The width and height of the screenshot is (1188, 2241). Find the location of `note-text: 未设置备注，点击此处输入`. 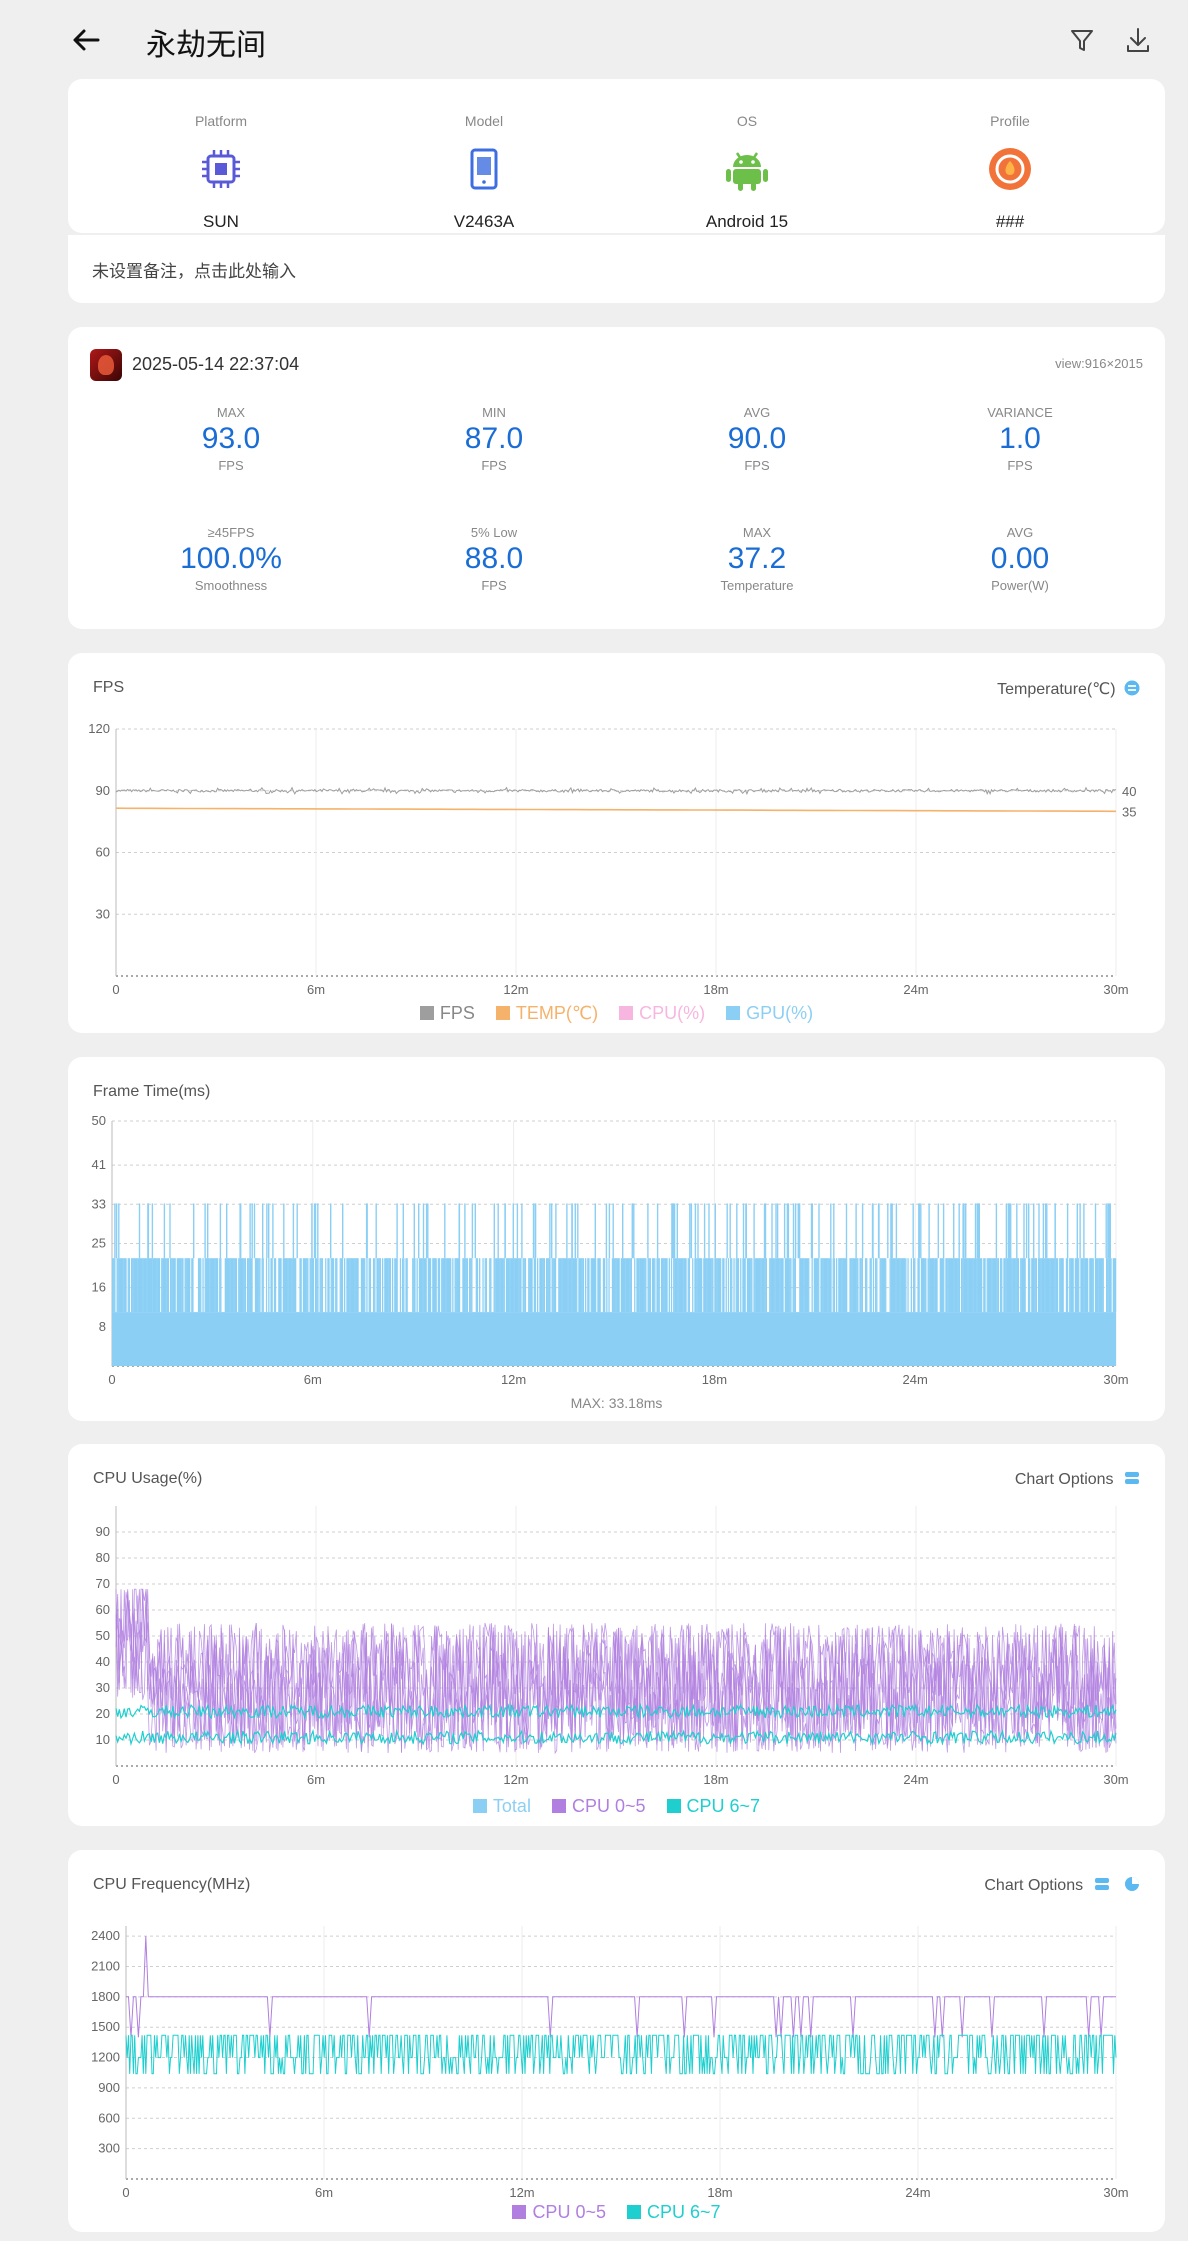

note-text: 未设置备注，点击此处输入 is located at coordinates (194, 272).